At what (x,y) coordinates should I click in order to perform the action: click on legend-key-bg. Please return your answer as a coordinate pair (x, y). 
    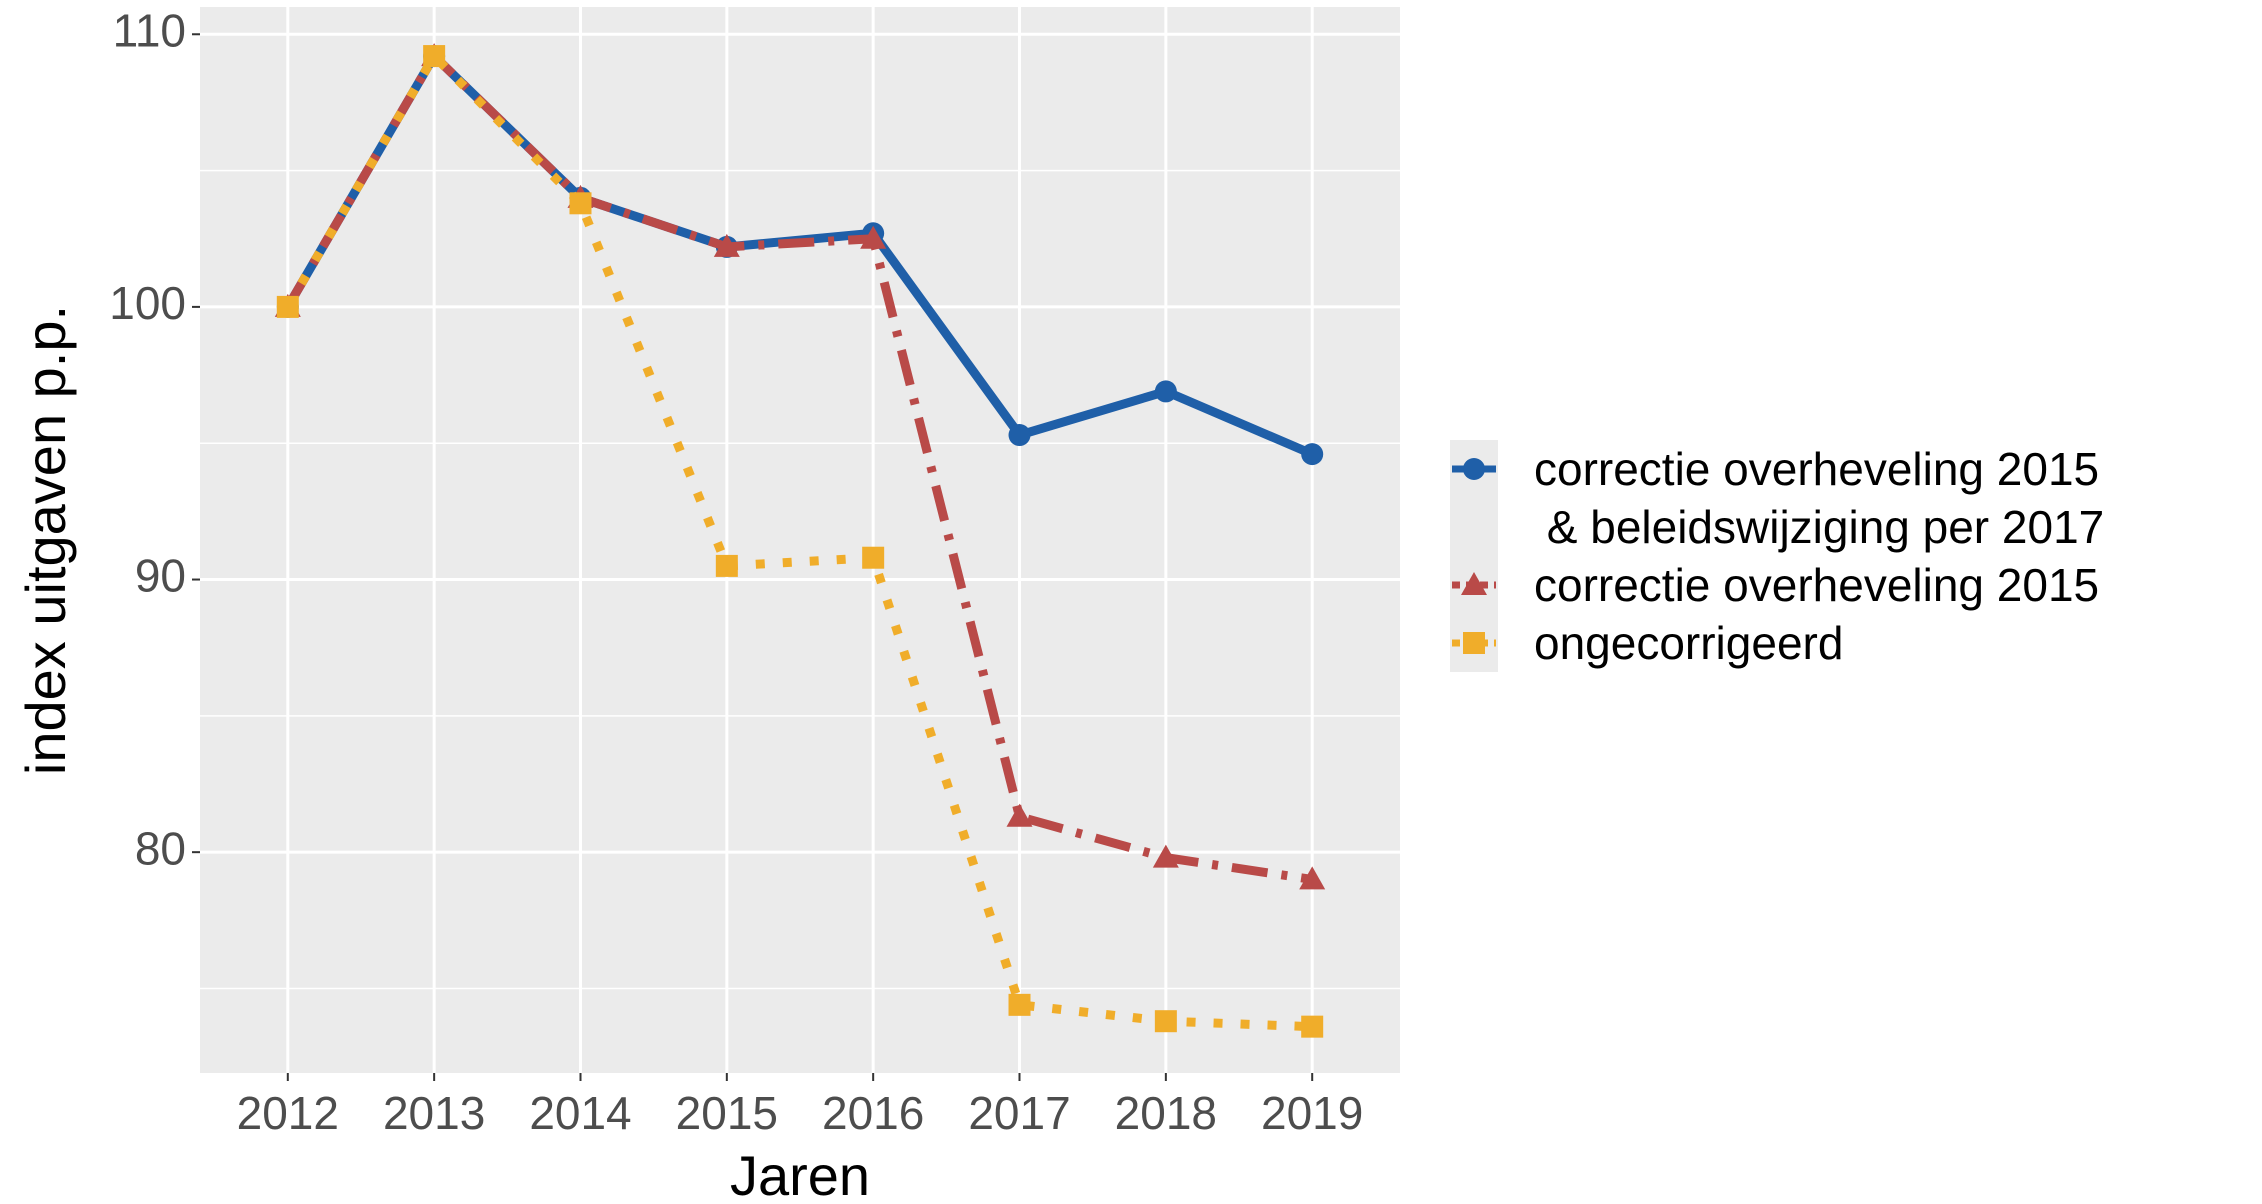
    Looking at the image, I should click on (1474, 498).